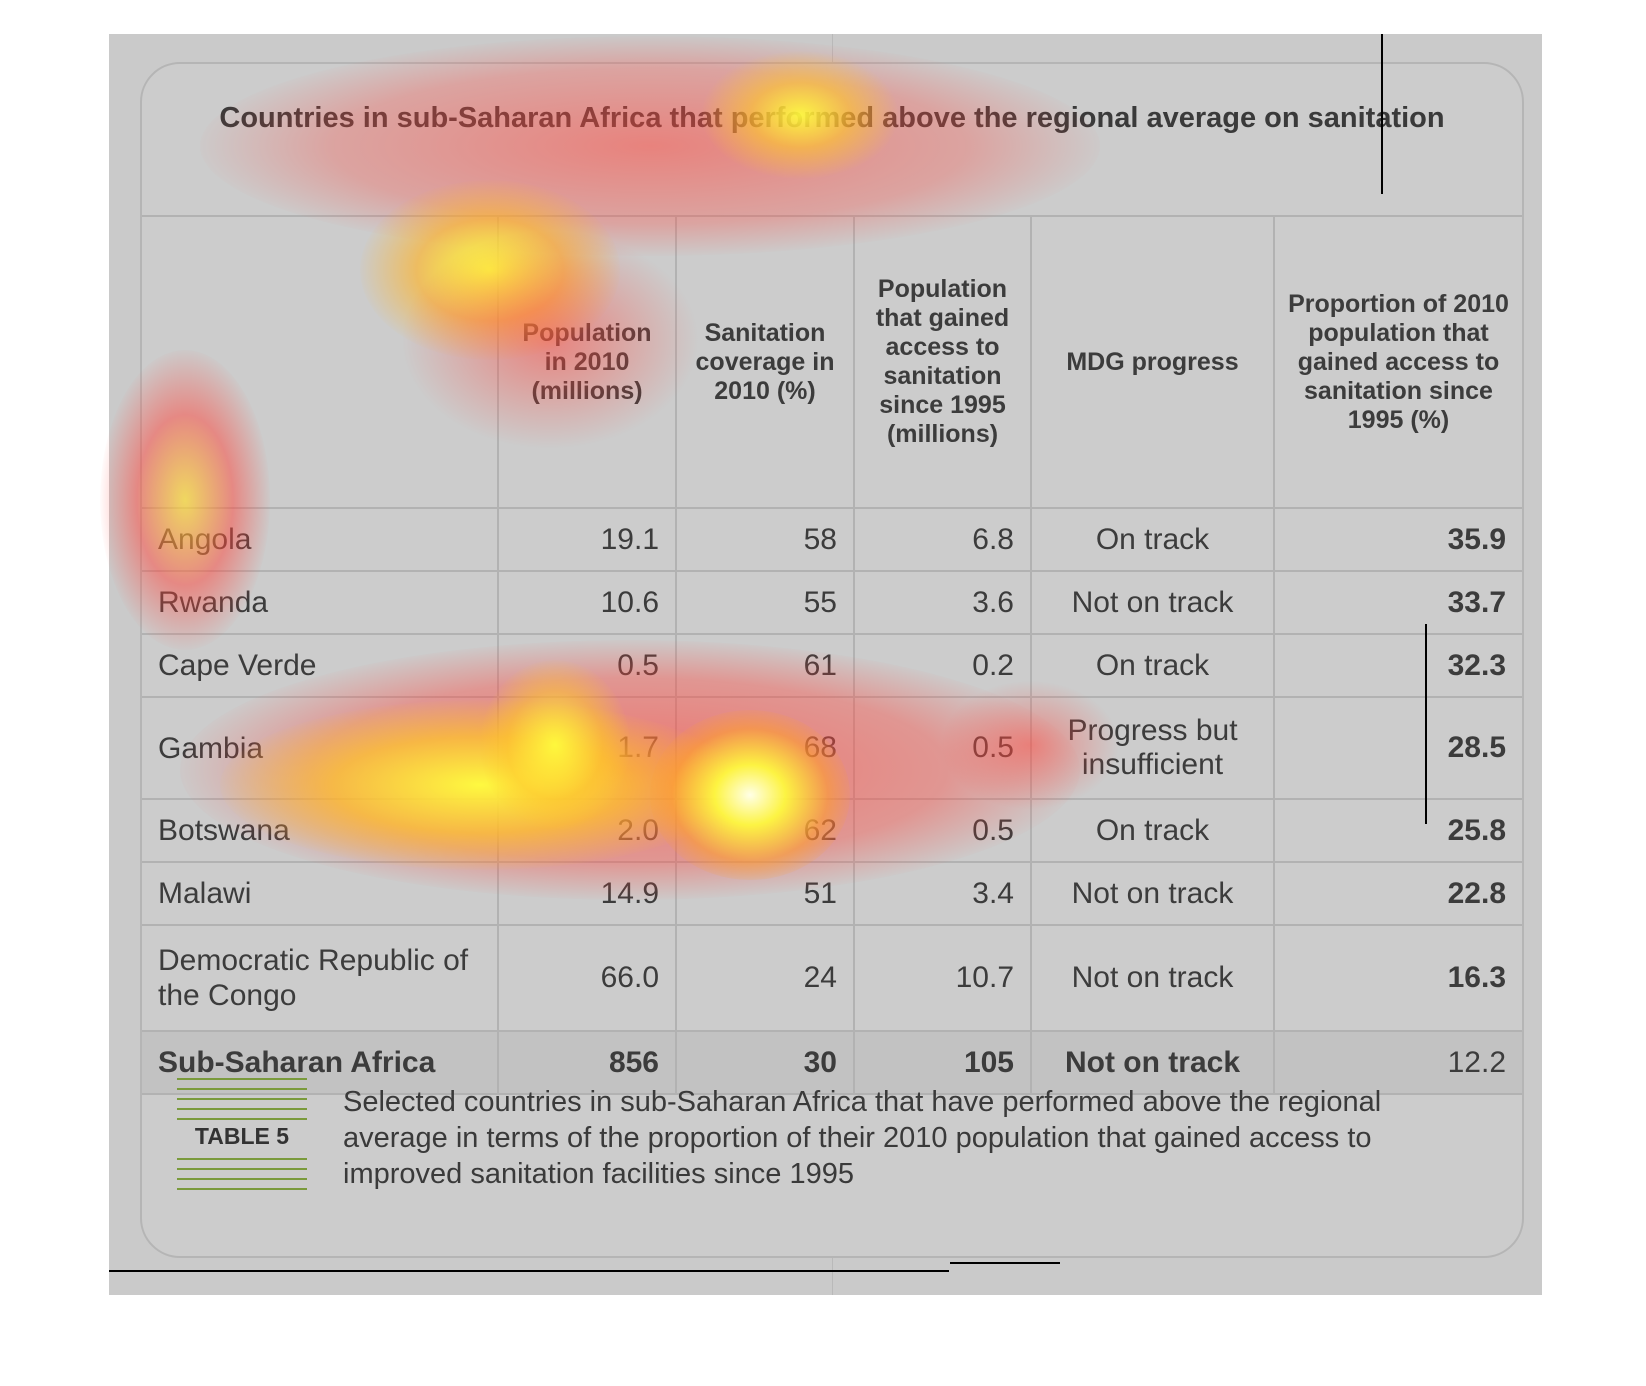 This screenshot has height=1386, width=1646. What do you see at coordinates (765, 665) in the screenshot?
I see `coverage-cell: 61` at bounding box center [765, 665].